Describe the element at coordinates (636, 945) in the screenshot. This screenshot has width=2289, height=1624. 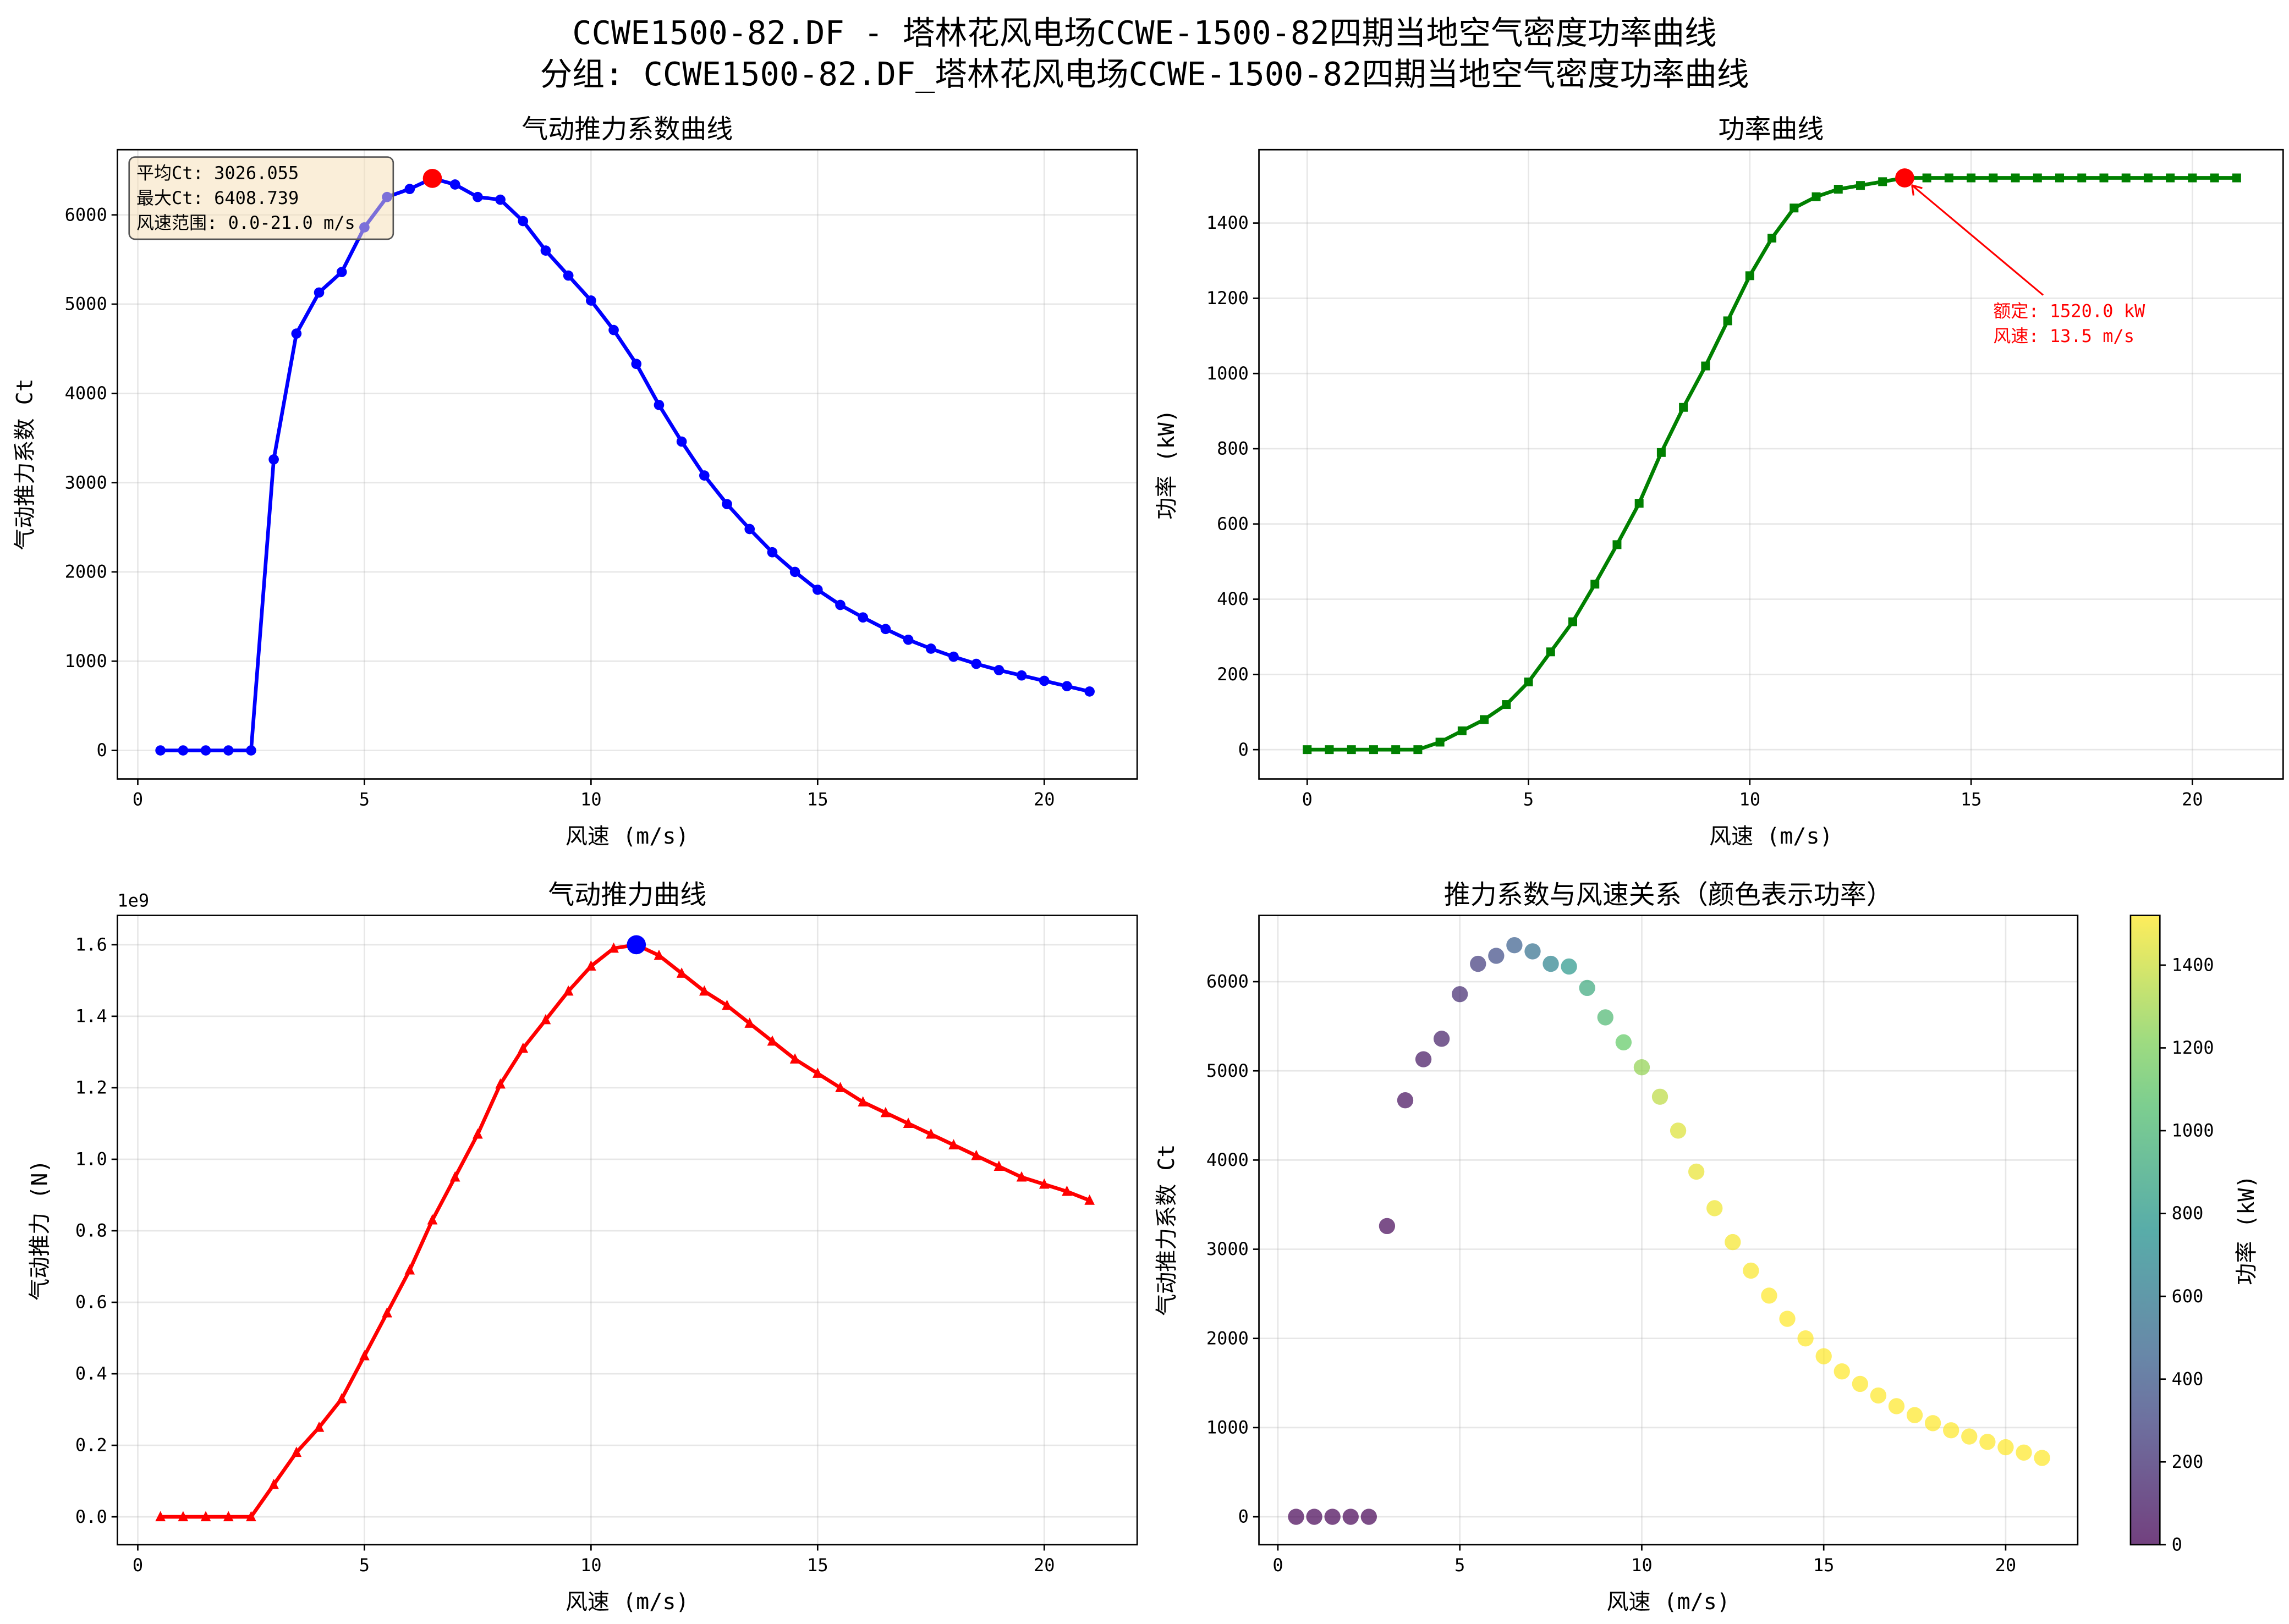
I see `max-point-marker` at that location.